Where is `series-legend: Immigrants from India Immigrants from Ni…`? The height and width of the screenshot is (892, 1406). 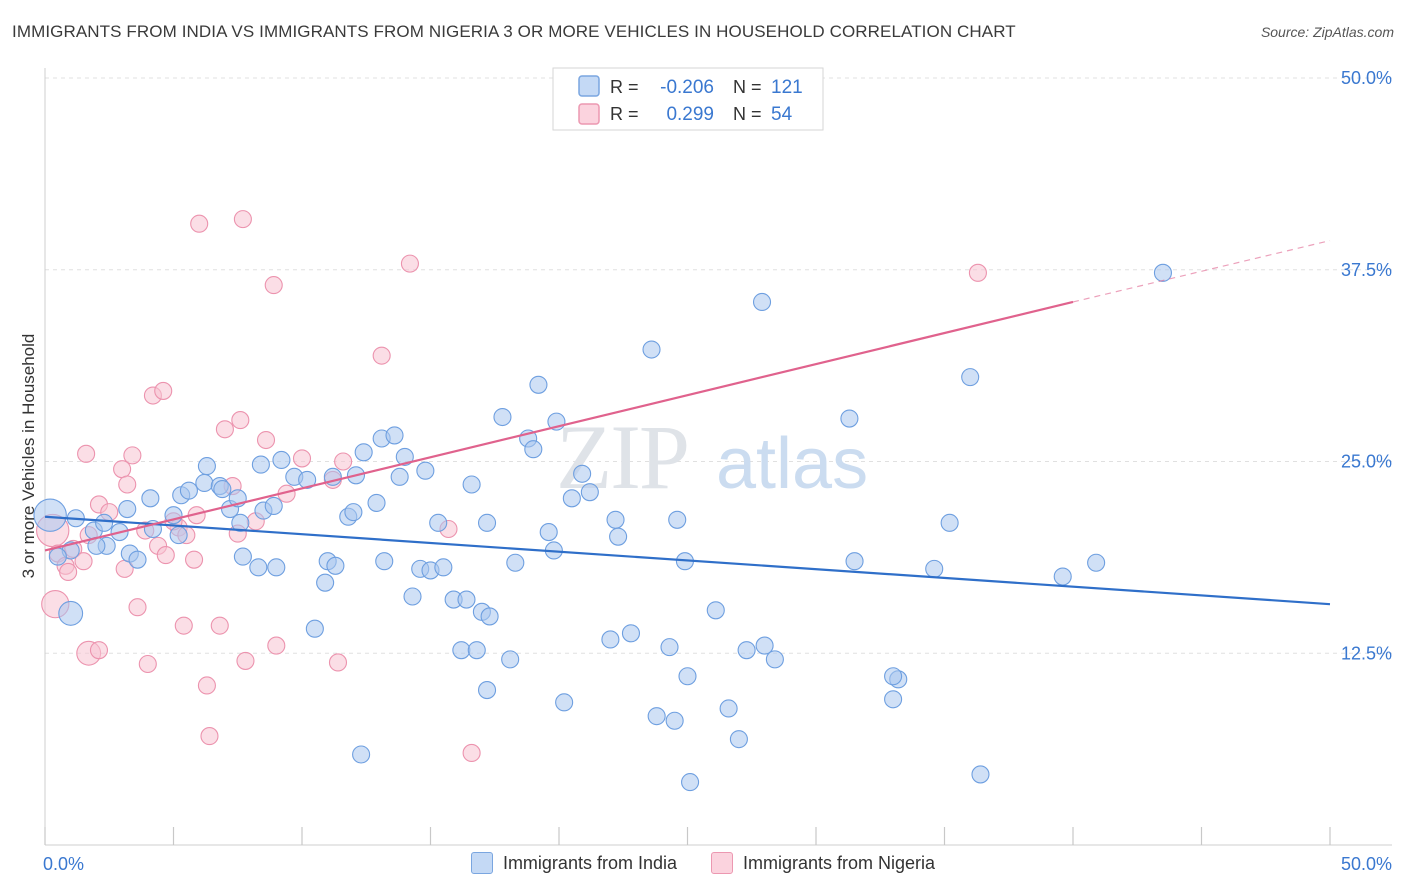
series-legend: Immigrants from India Immigrants from Ni… is located at coordinates (703, 863).